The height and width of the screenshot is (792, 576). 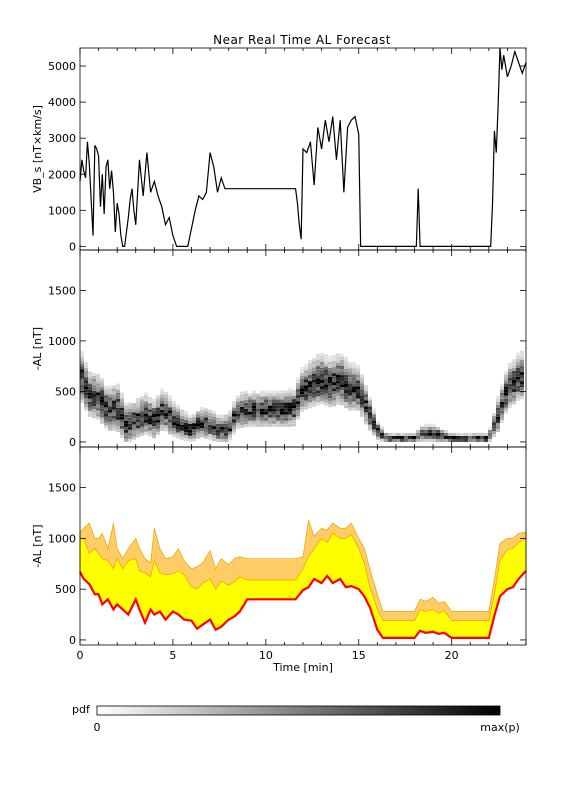 What do you see at coordinates (62, 66) in the screenshot?
I see `y-tick-label: 5000` at bounding box center [62, 66].